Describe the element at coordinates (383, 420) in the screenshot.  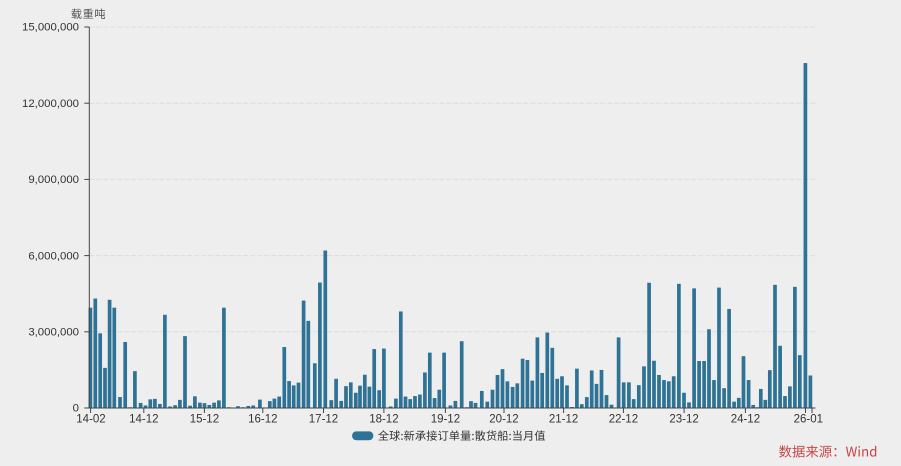
I see `svg-text: 18-12` at that location.